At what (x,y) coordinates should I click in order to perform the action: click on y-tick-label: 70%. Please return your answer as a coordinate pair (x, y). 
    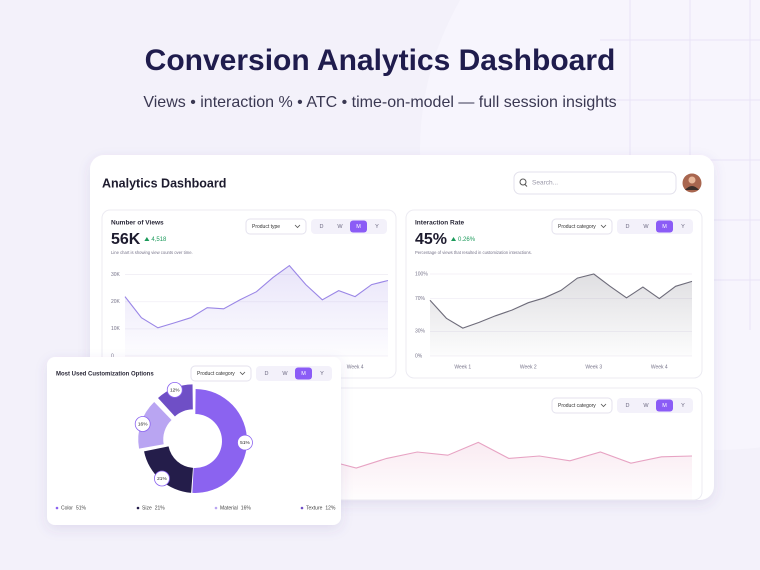
    Looking at the image, I should click on (420, 299).